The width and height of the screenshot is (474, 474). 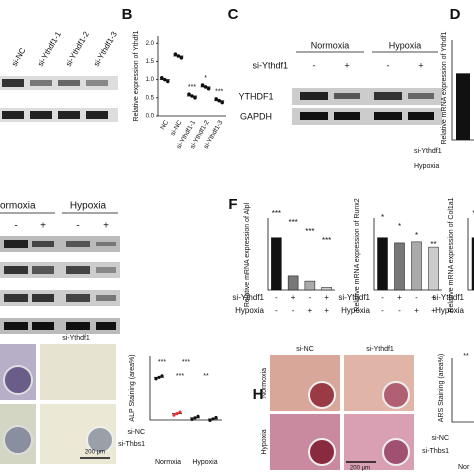 What do you see at coordinates (256, 116) in the screenshot?
I see `protein: GAPDH` at bounding box center [256, 116].